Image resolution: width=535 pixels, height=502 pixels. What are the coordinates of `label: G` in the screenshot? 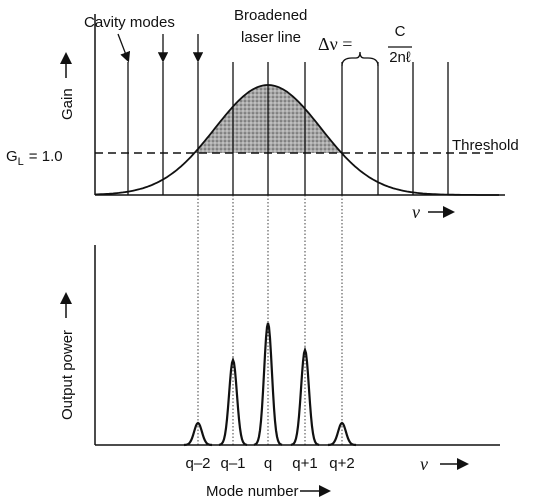 It's located at (12, 156).